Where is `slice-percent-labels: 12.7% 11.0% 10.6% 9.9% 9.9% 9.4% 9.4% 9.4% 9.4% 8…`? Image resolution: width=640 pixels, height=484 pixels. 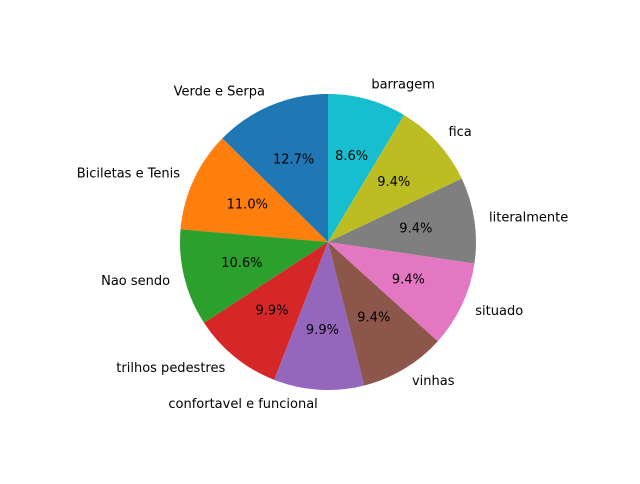
slice-percent-labels: 12.7% 11.0% 10.6% 9.9% 9.9% 9.4% 9.4% 9.4% 9.4% 8… is located at coordinates (326, 243).